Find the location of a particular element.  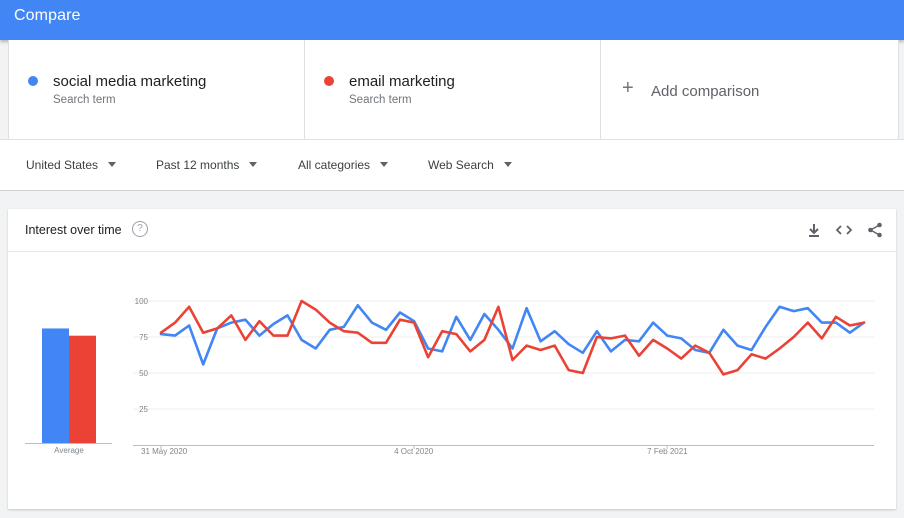

series-color-dot-blue is located at coordinates (33, 81).